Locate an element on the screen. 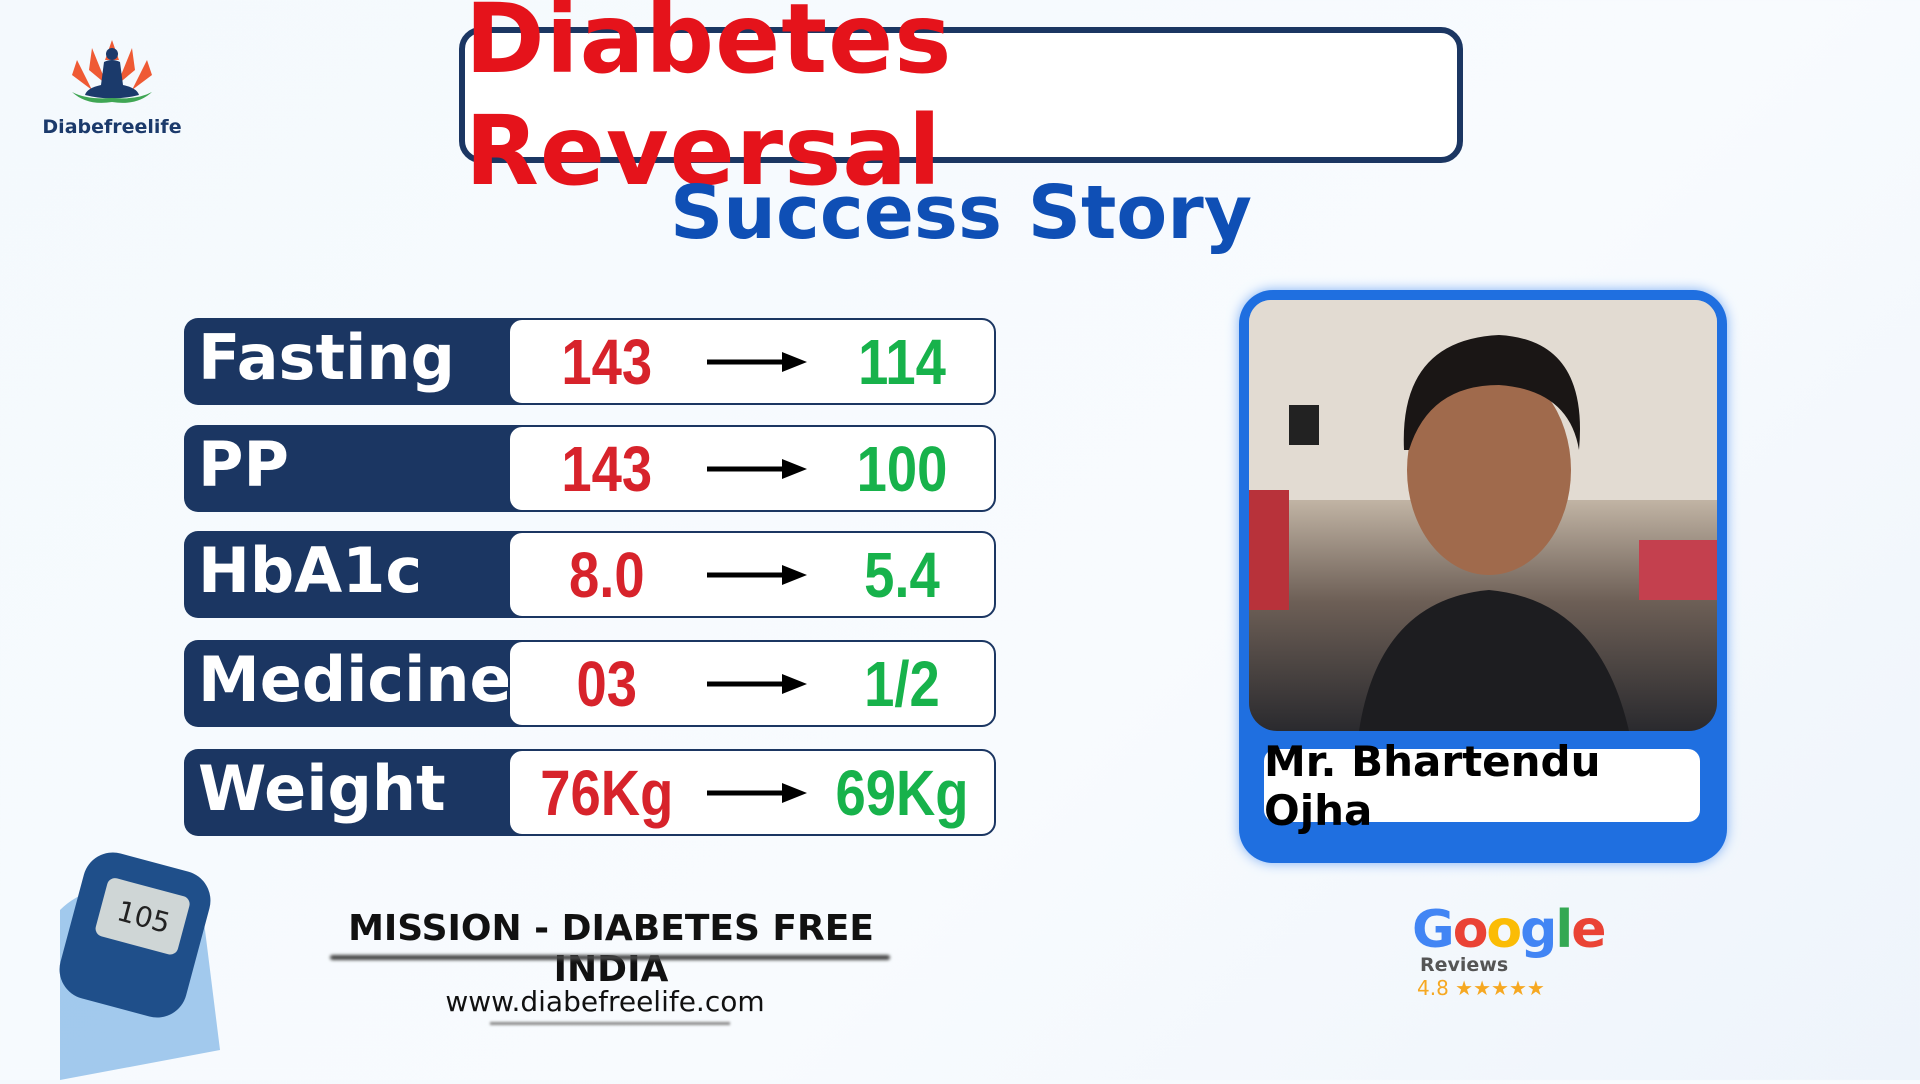  lotus-meditation-icon is located at coordinates (112, 71).